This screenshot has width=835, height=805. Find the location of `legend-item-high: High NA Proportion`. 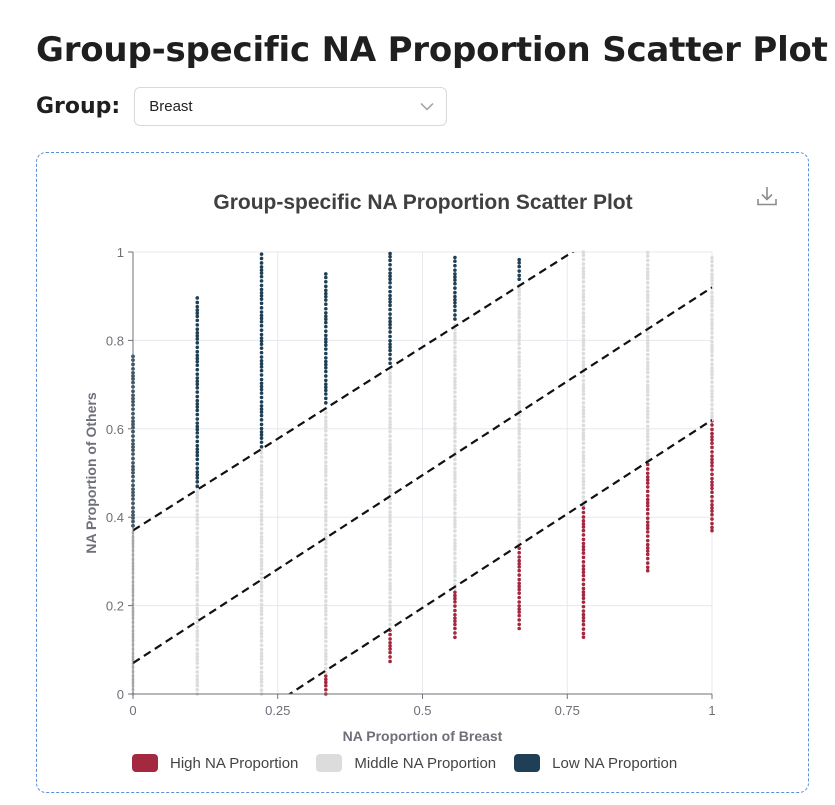

legend-item-high: High NA Proportion is located at coordinates (215, 763).